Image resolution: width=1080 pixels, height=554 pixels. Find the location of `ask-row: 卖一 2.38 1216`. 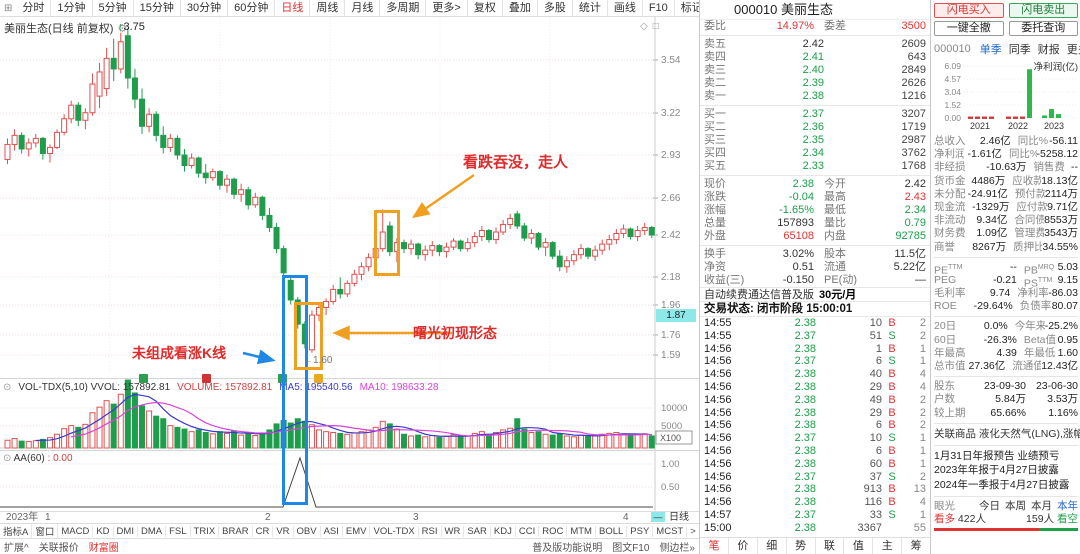

ask-row: 卖一 2.38 1216 is located at coordinates (815, 96).